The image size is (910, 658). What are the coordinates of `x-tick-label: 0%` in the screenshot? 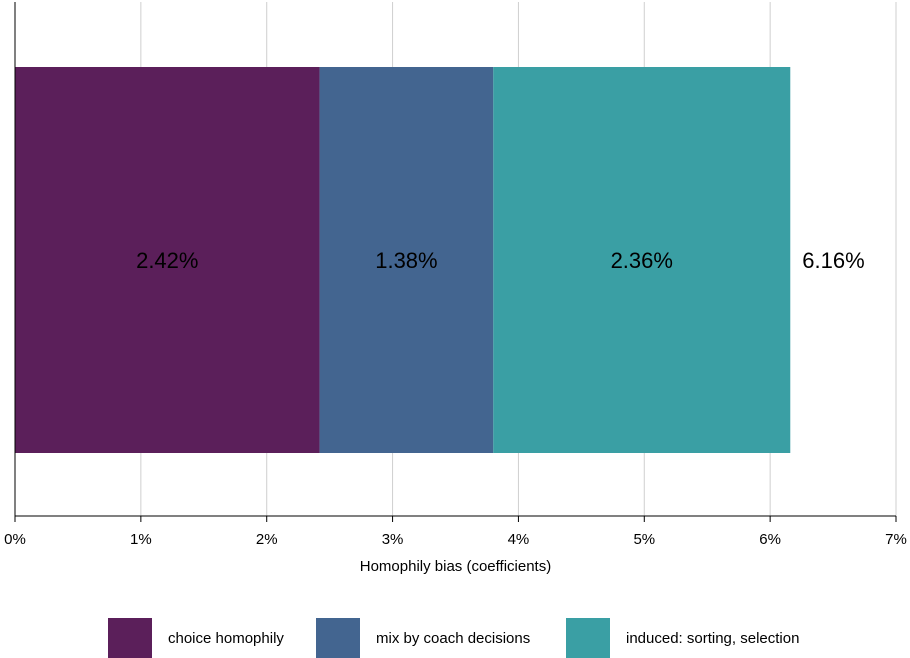 It's located at (15, 539).